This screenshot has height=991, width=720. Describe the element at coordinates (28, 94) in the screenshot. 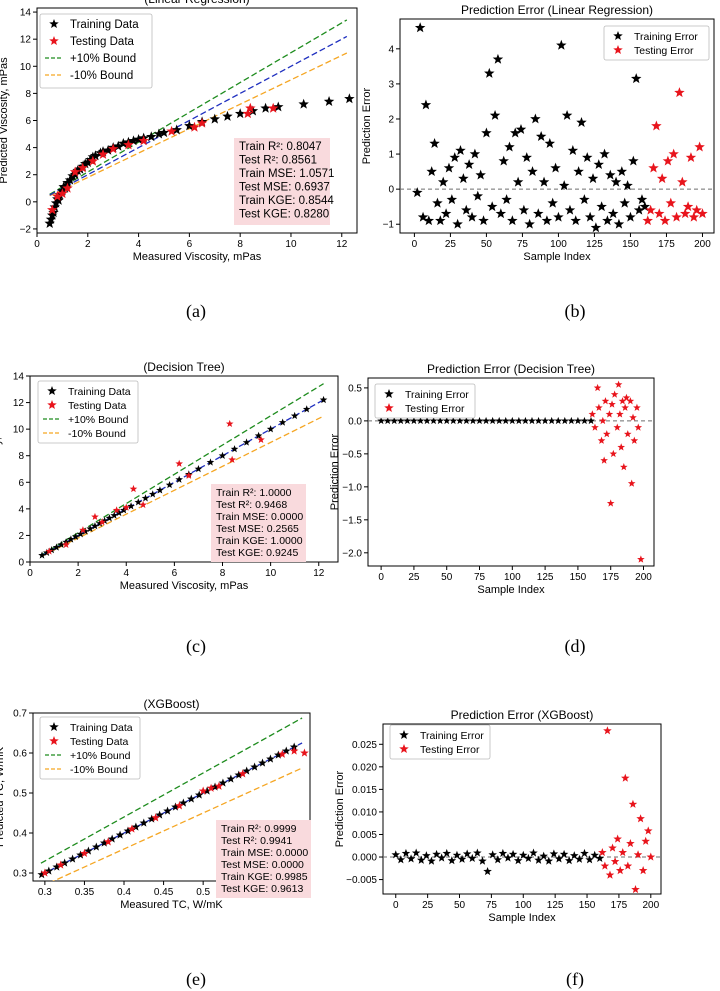

I see `y-tick-label: 8` at that location.